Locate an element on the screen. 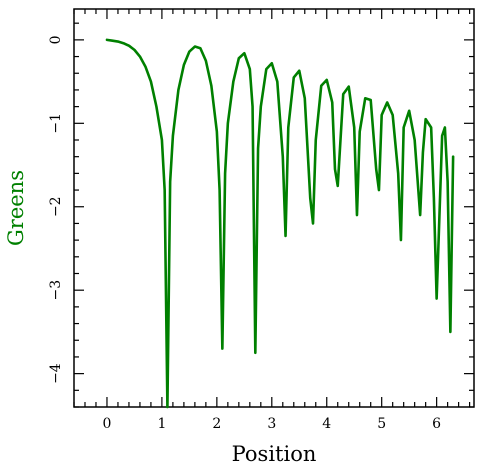 The width and height of the screenshot is (478, 468). y-tick-labels: 0 −1 −2 −3 −4 is located at coordinates (56, 209).